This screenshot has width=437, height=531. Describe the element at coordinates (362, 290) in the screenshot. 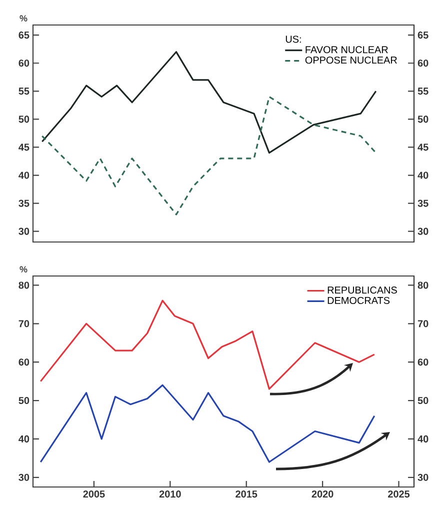

I see `legend-label: REPUBLICANS` at that location.